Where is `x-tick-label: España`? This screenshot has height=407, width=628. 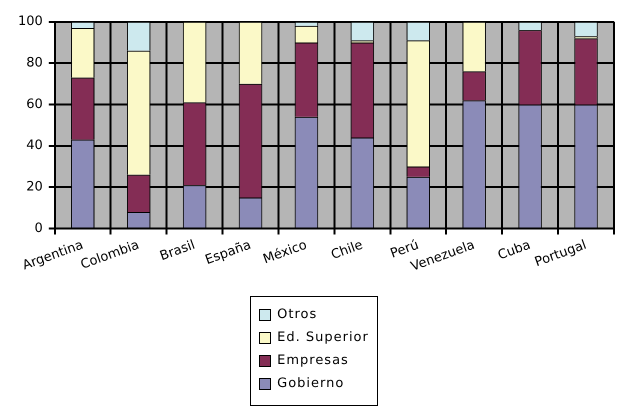 x-tick-label: España is located at coordinates (228, 253).